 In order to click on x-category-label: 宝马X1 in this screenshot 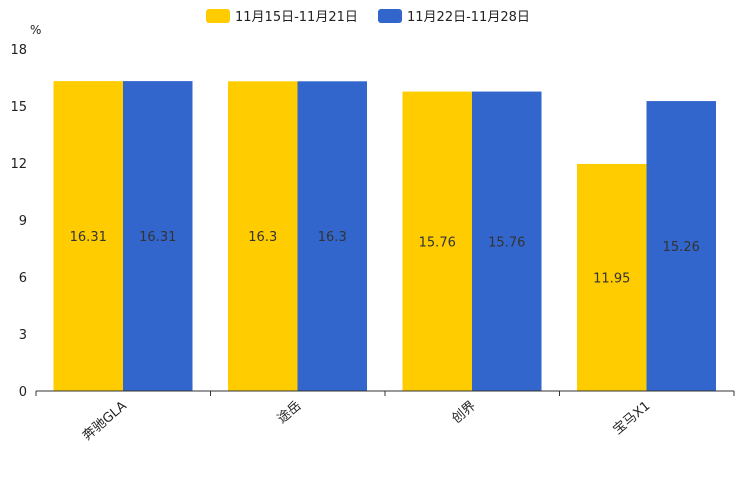, I will do `click(632, 418)`.